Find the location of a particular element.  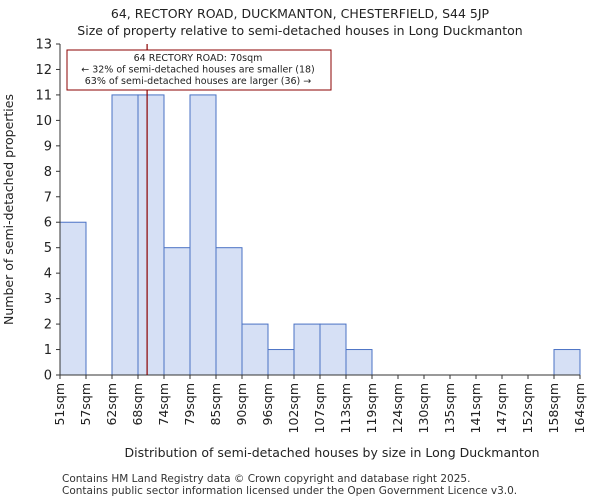

x-tick-label: 113sqm is located at coordinates (345, 408).